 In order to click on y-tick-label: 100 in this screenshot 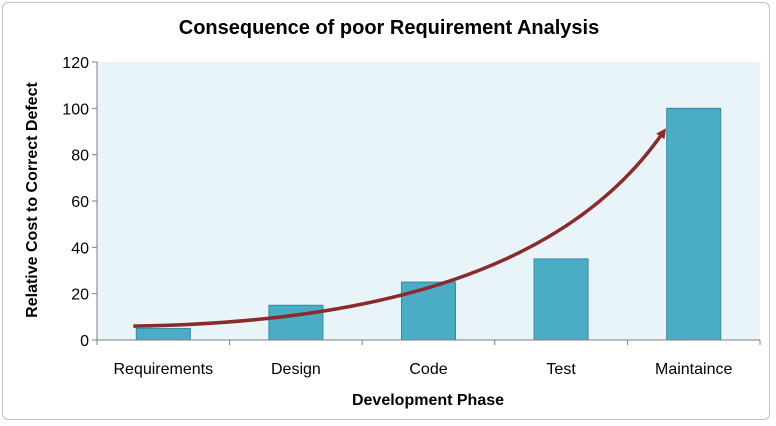, I will do `click(75, 109)`.